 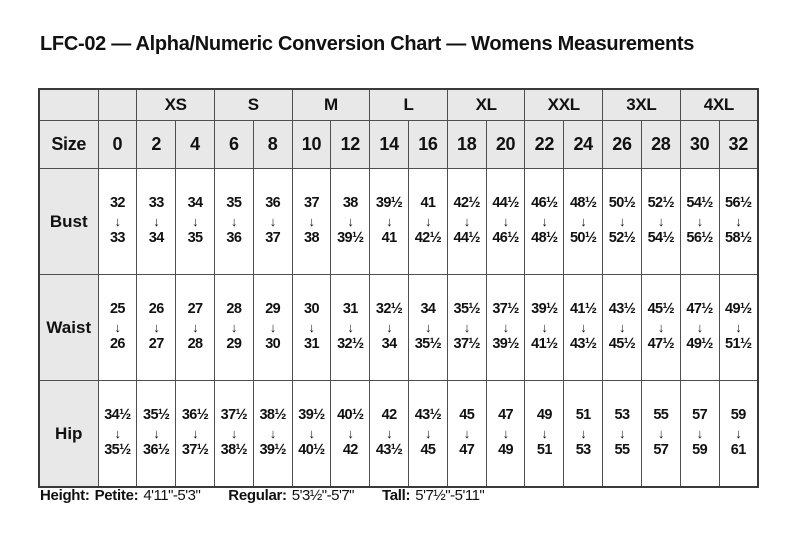 I want to click on measurement-cell: 27 ↓ 28, so click(x=195, y=327).